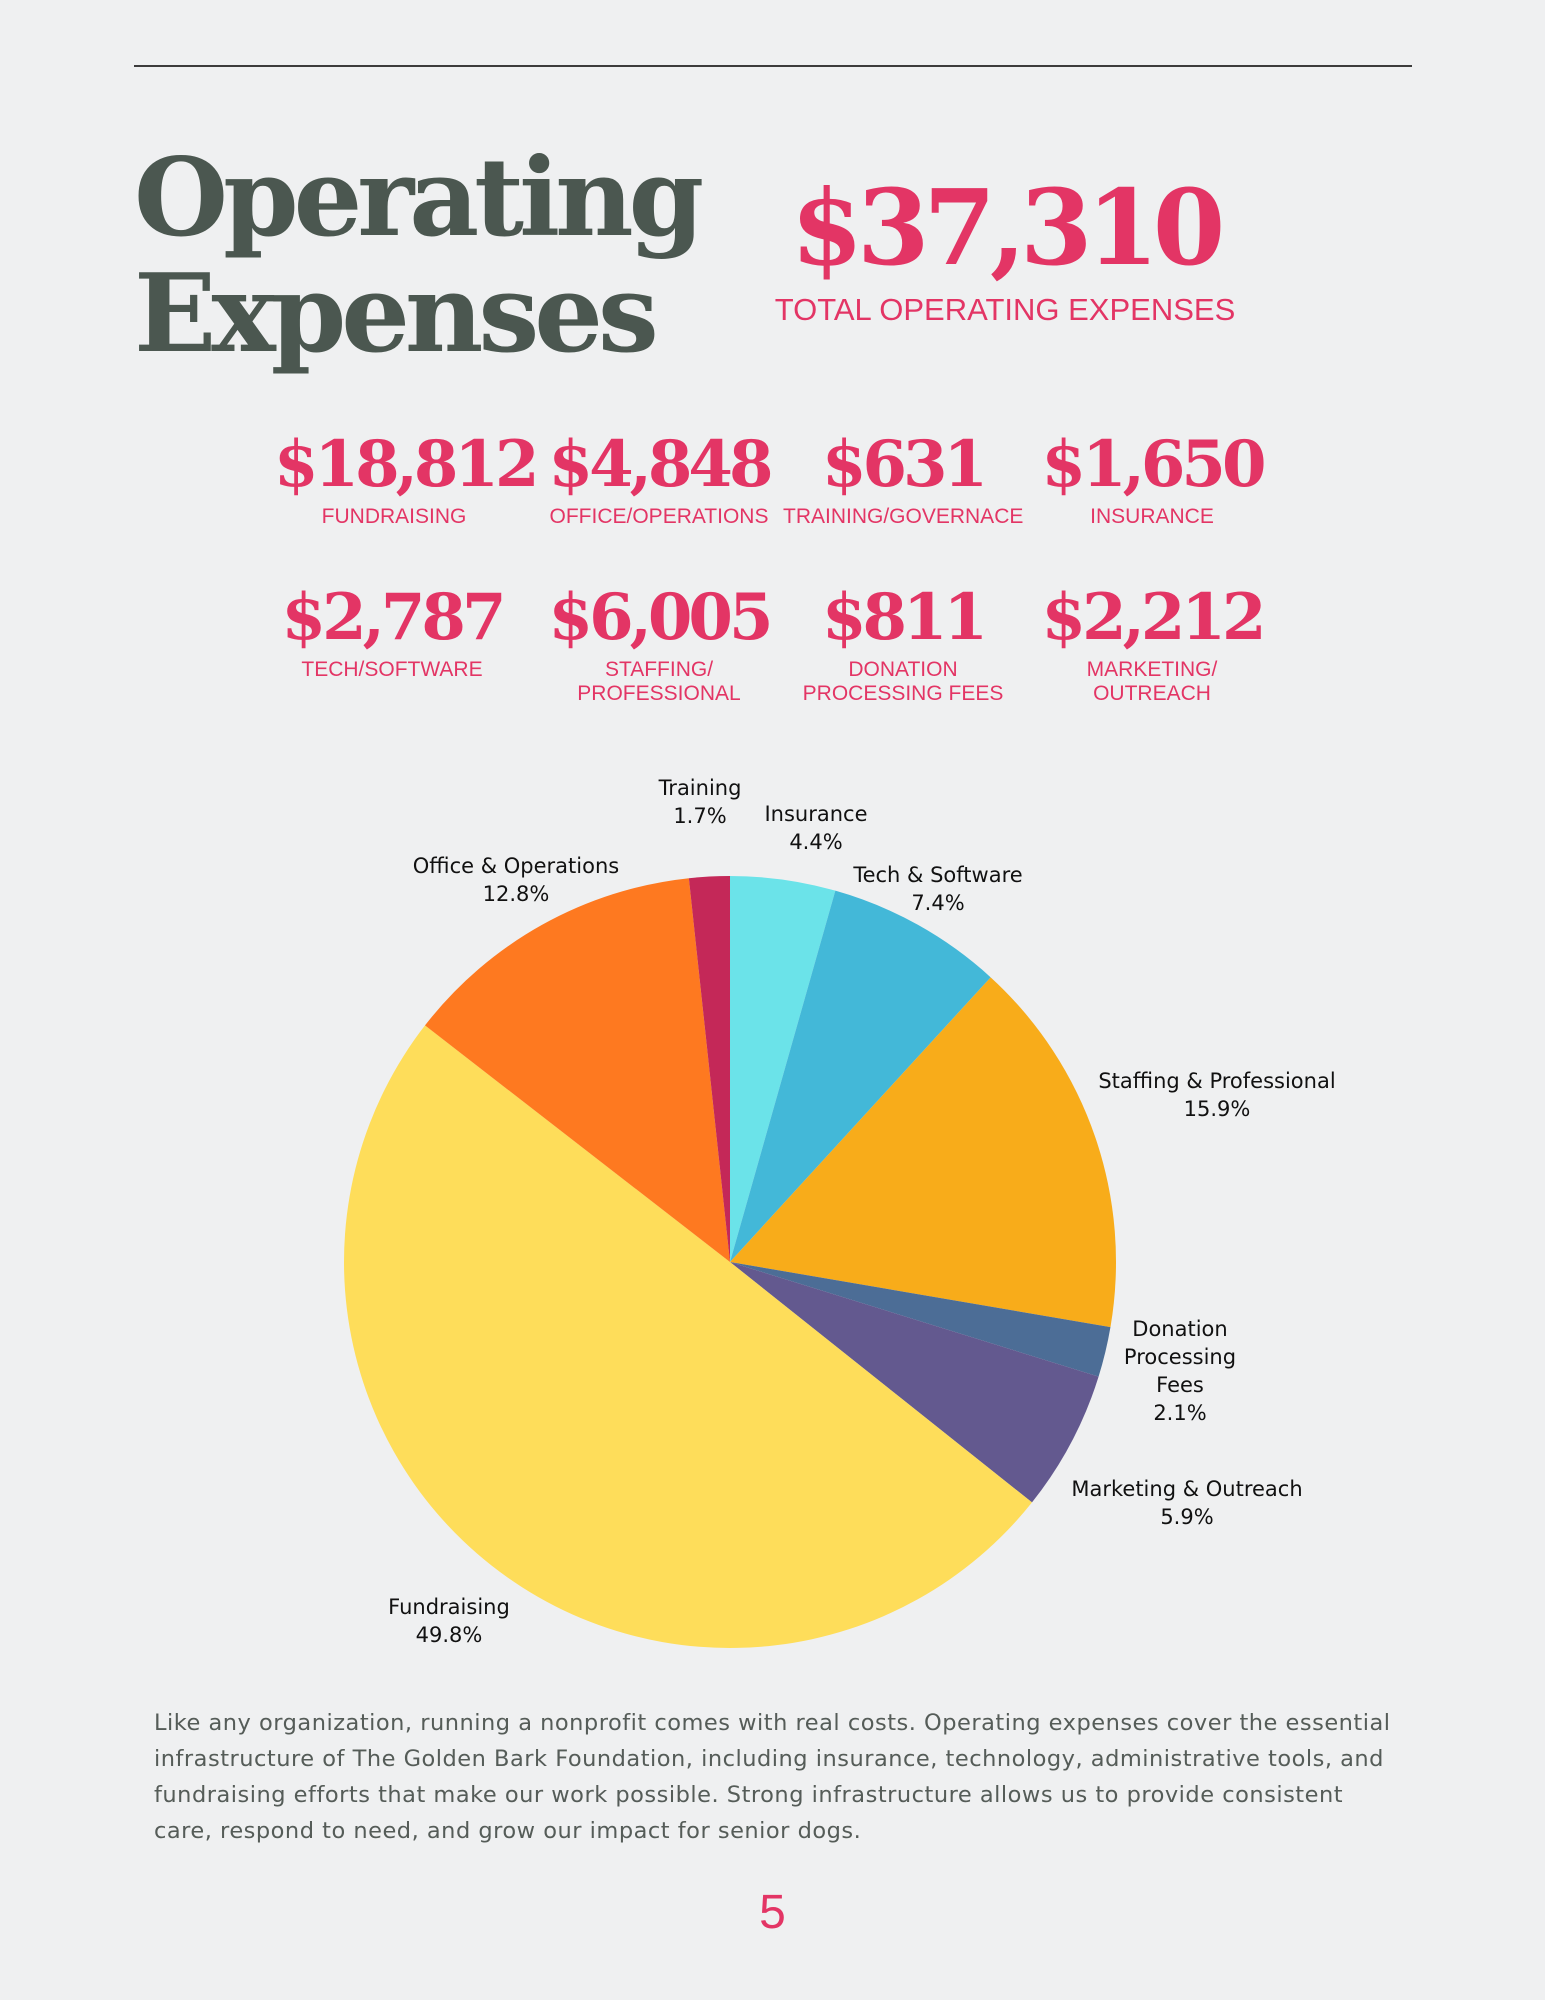  I want to click on total-expenses-label: TOTAL OPERATING EXPENSES, so click(1005, 309).